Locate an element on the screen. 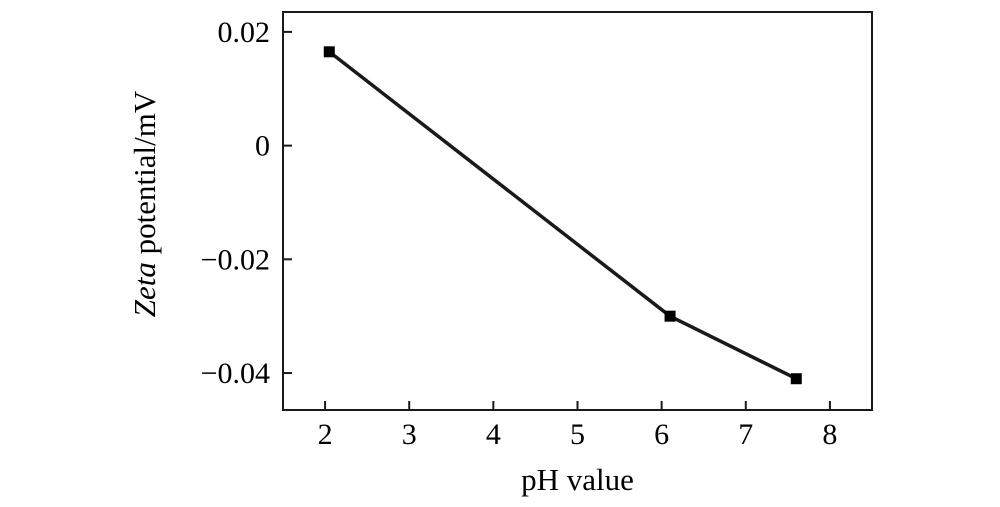 The width and height of the screenshot is (1000, 507). x-tick-label: 3 is located at coordinates (409, 434).